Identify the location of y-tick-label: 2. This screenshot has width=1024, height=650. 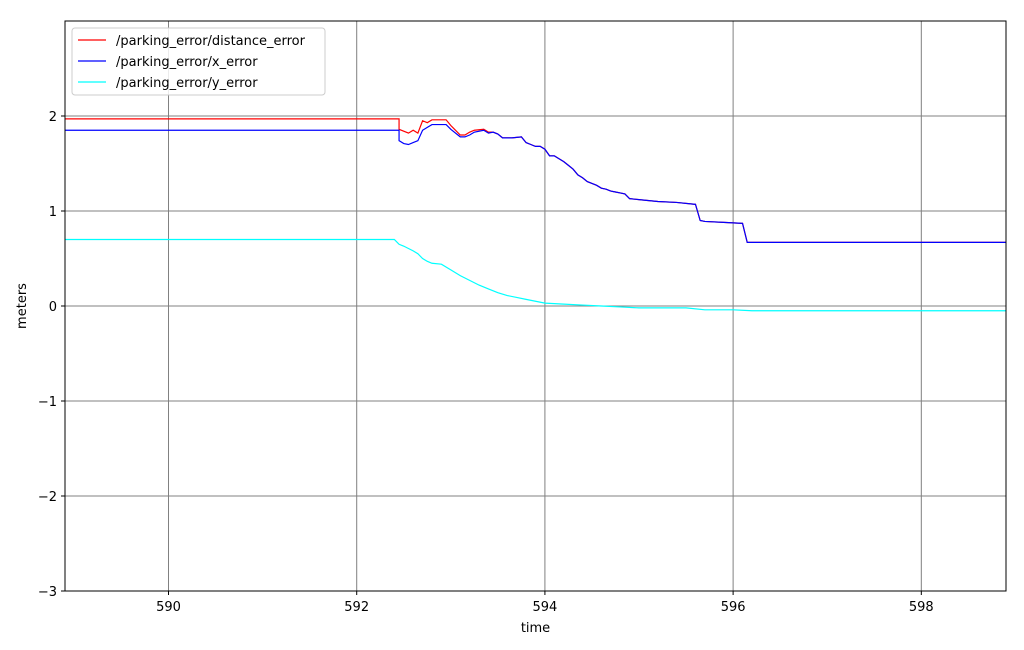
(53, 117).